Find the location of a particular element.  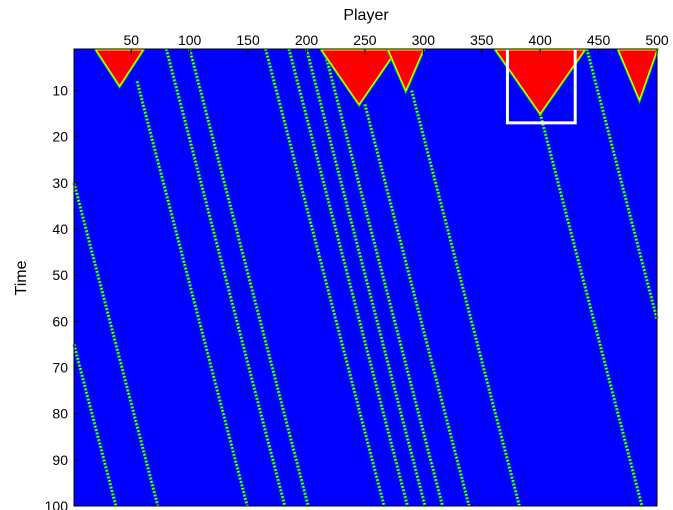

highlight-box is located at coordinates (541, 85).